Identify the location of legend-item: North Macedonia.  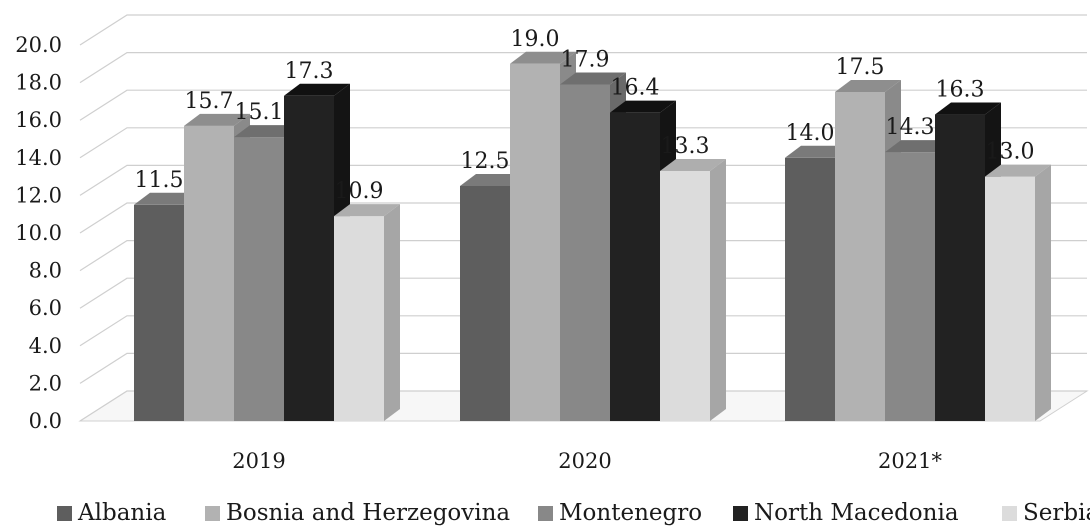
(846, 513).